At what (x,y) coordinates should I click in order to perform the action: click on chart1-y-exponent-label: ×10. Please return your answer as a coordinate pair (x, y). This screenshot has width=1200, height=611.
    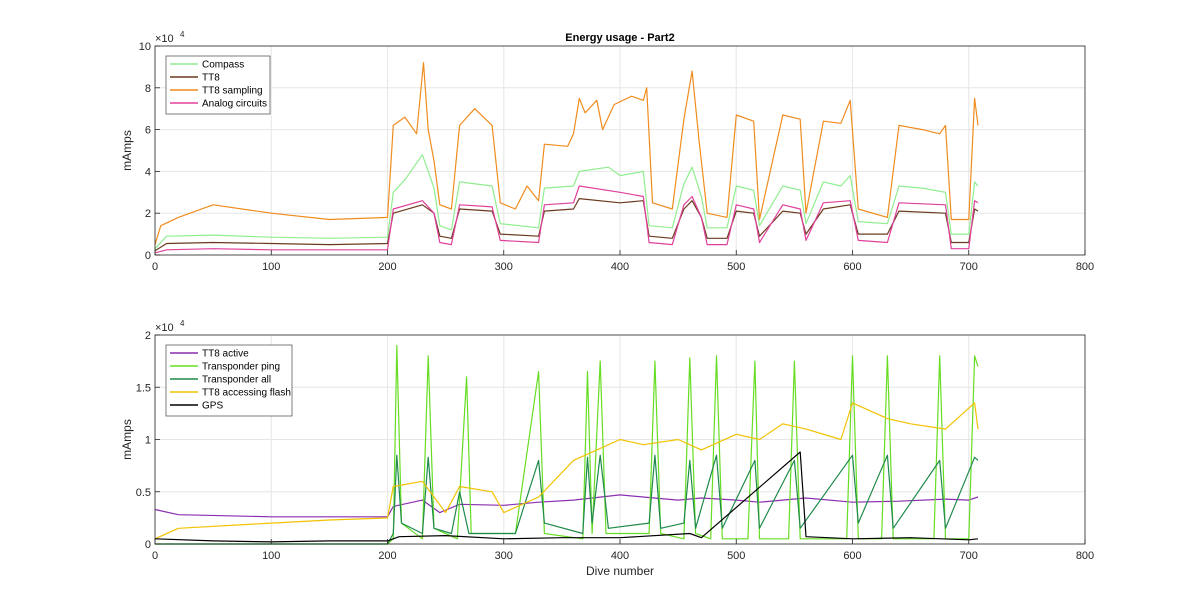
    Looking at the image, I should click on (164, 328).